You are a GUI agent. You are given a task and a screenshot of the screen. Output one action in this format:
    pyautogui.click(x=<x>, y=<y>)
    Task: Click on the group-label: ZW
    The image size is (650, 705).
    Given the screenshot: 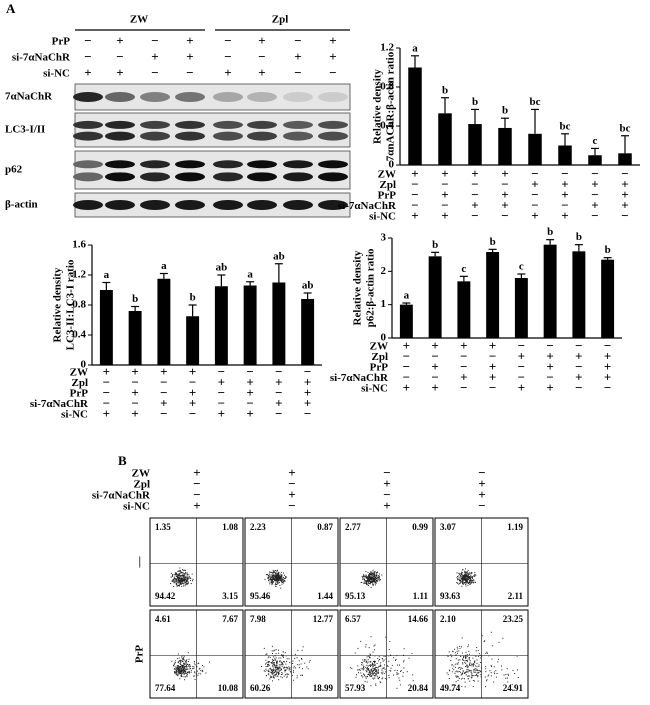 What is the action you would take?
    pyautogui.click(x=139, y=20)
    